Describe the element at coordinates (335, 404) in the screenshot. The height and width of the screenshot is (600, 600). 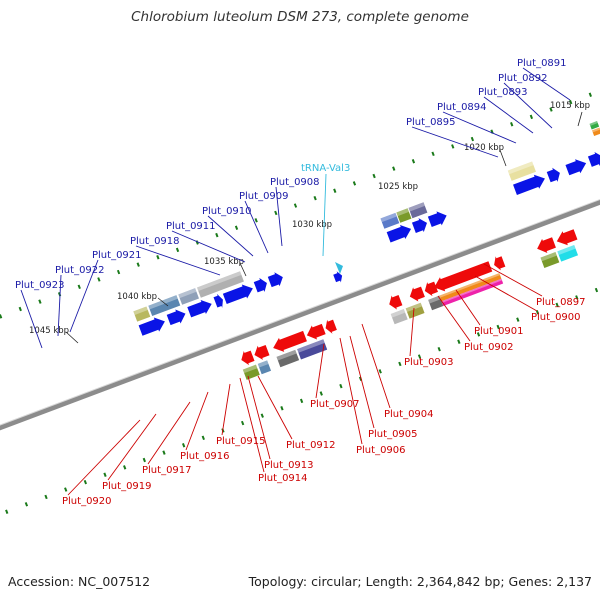
I see `gene-label-minus: Plut_0907` at that location.